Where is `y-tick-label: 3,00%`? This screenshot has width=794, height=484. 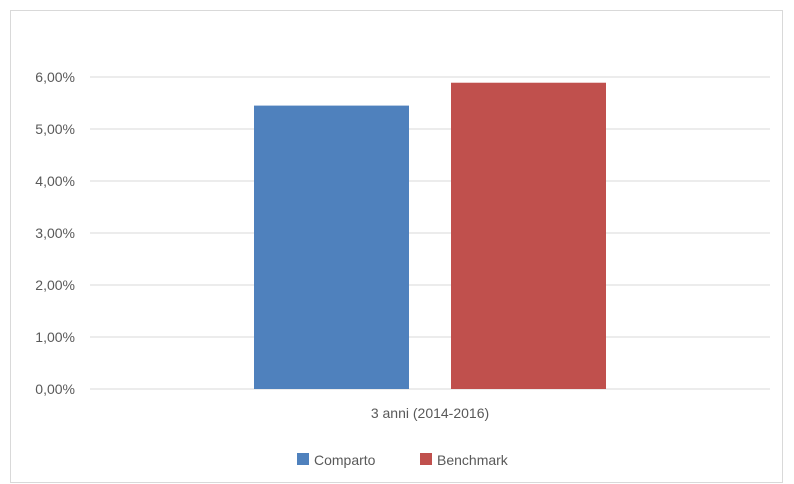
y-tick-label: 3,00% is located at coordinates (55, 233).